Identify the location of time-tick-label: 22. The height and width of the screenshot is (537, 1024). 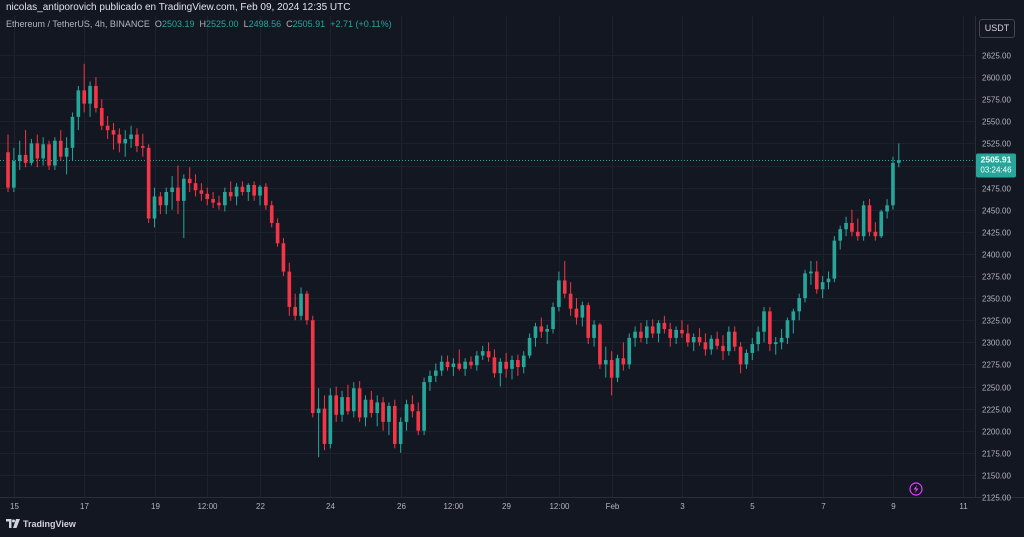
(260, 506).